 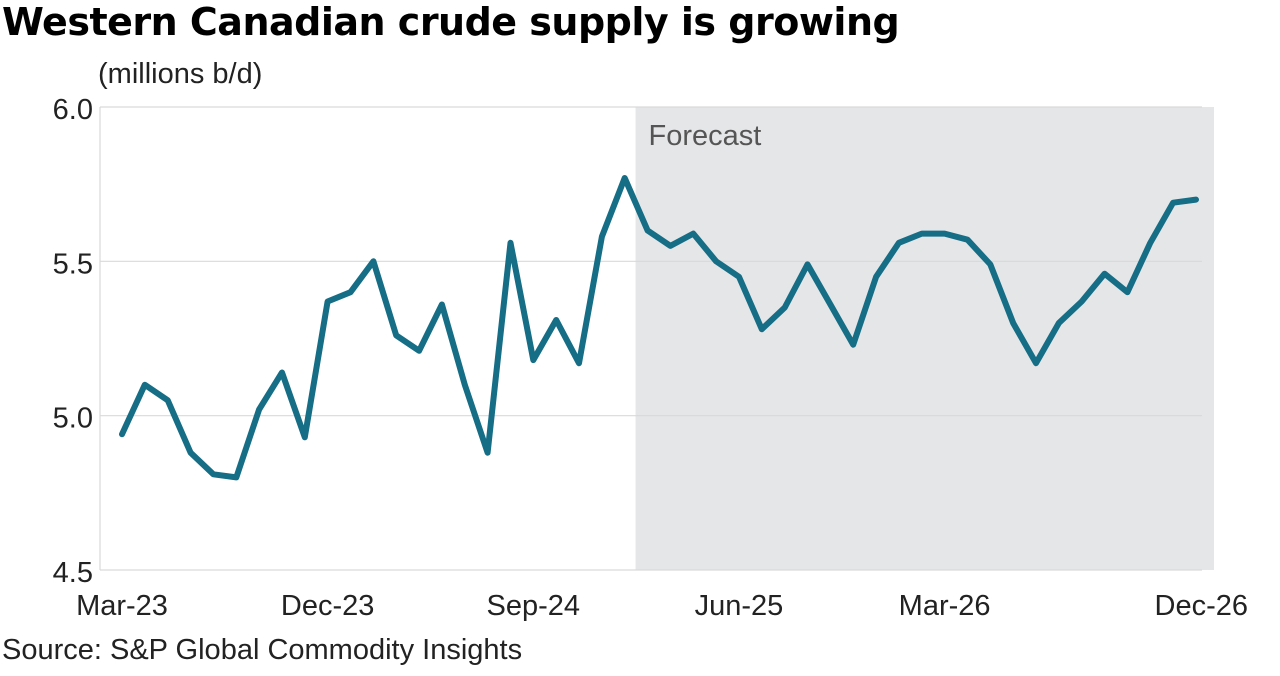 What do you see at coordinates (451, 22) in the screenshot?
I see `chart-title: Western Canadian crude supply is growing` at bounding box center [451, 22].